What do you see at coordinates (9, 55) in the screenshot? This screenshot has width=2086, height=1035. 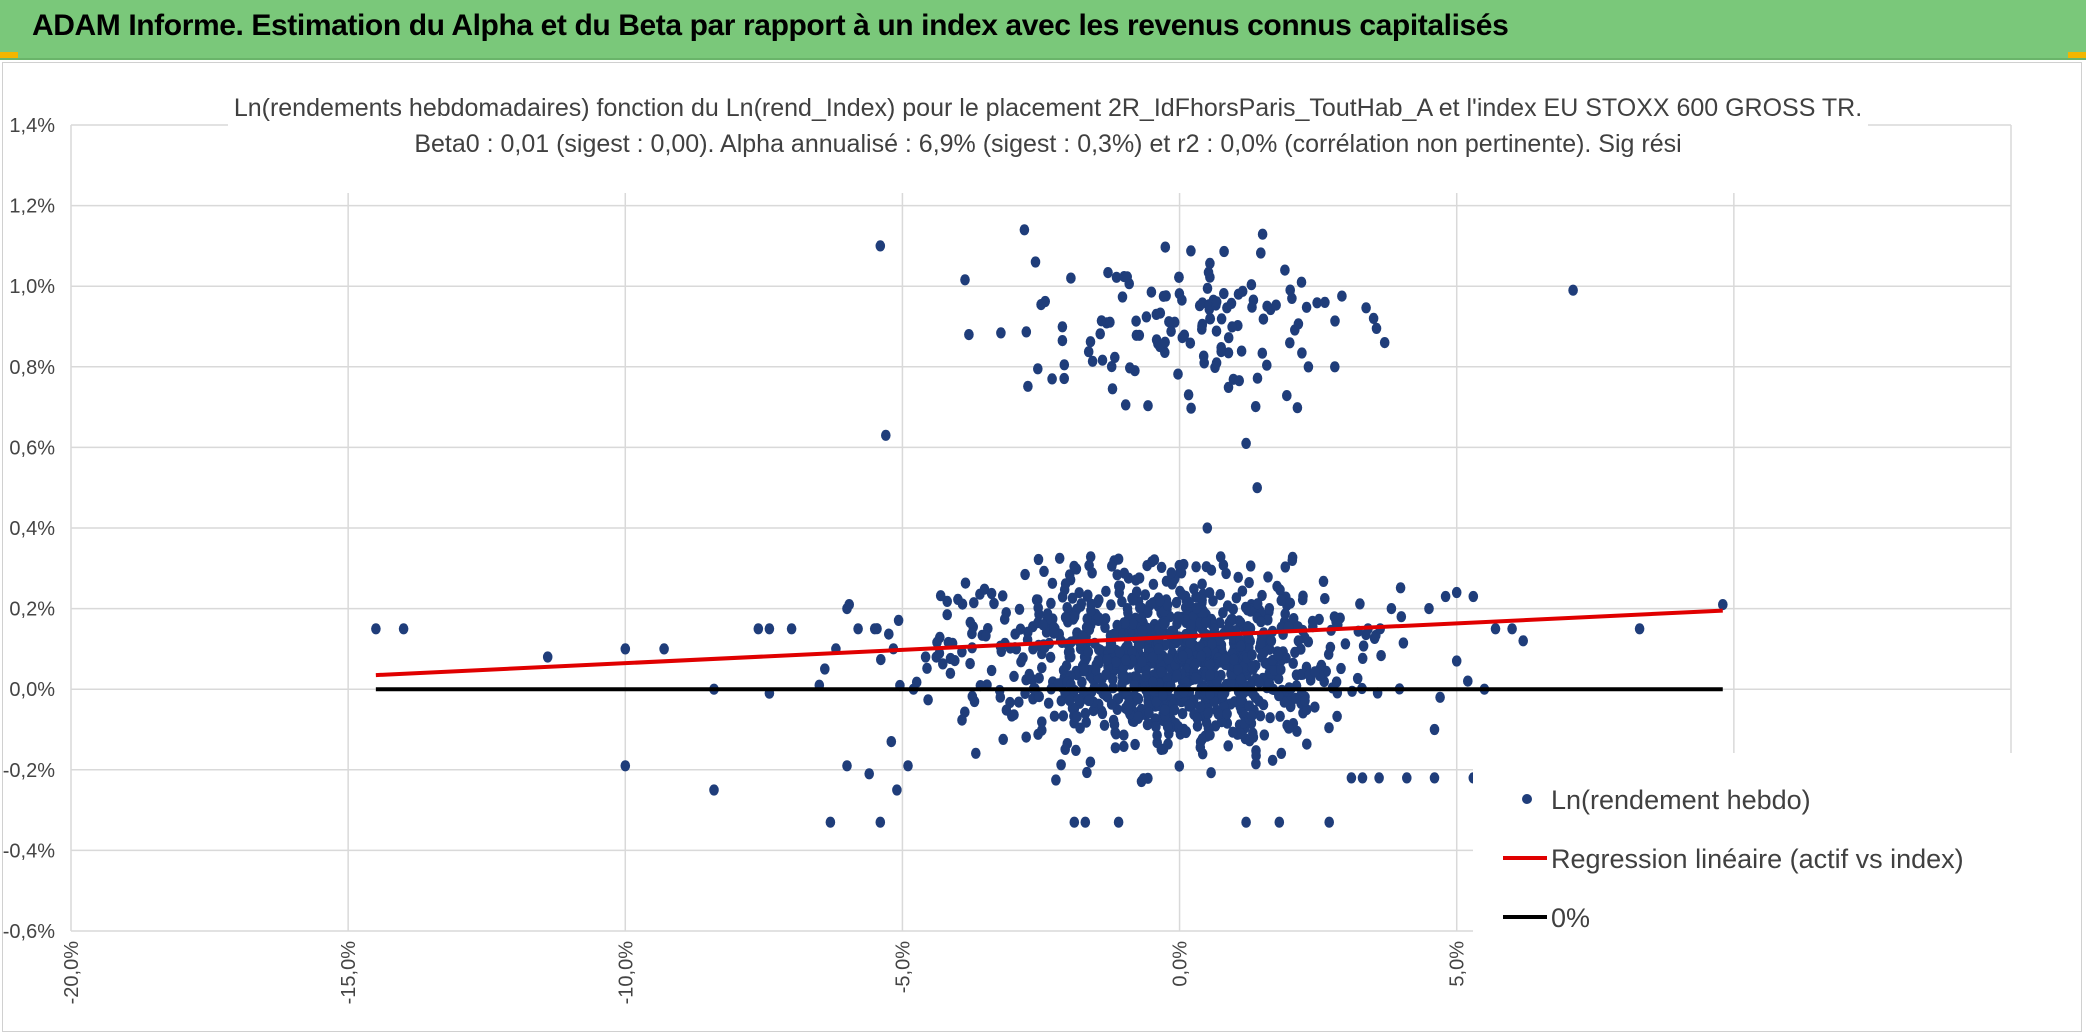 I see `corner-marker-left` at bounding box center [9, 55].